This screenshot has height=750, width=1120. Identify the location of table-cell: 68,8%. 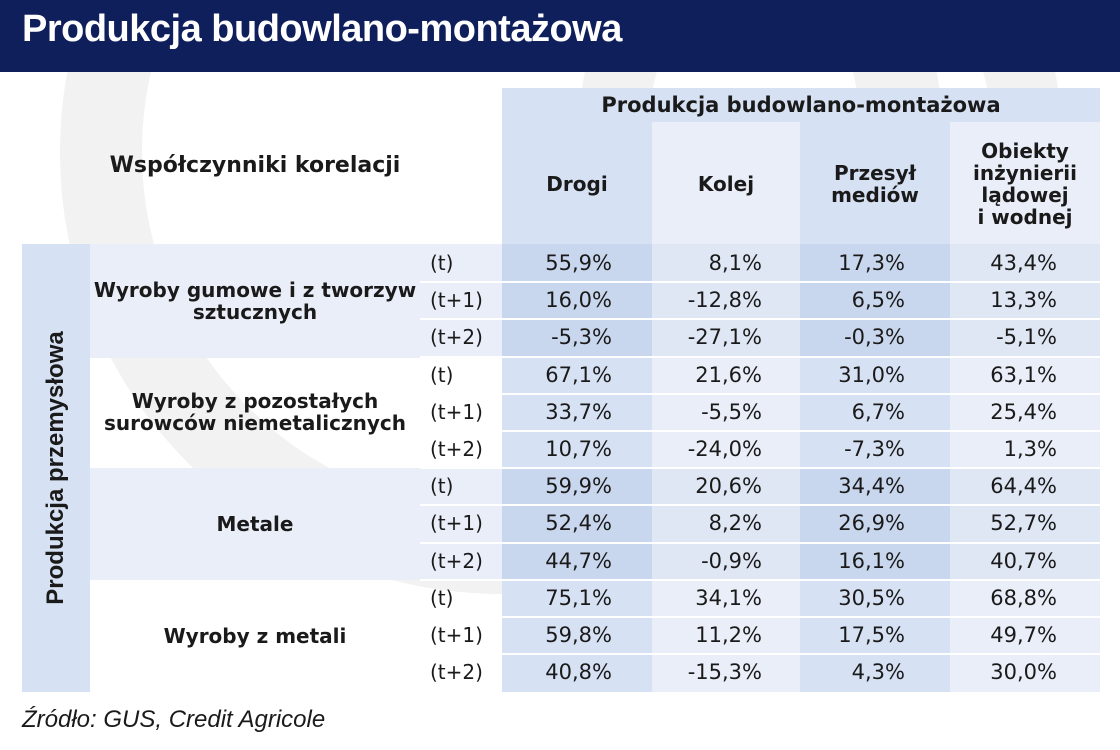
(1023, 598).